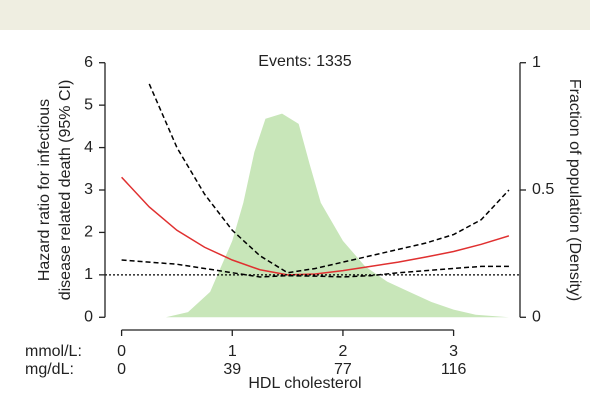 The height and width of the screenshot is (419, 590). Describe the element at coordinates (121, 369) in the screenshot. I see `secondary-x-tick-label: 0` at that location.